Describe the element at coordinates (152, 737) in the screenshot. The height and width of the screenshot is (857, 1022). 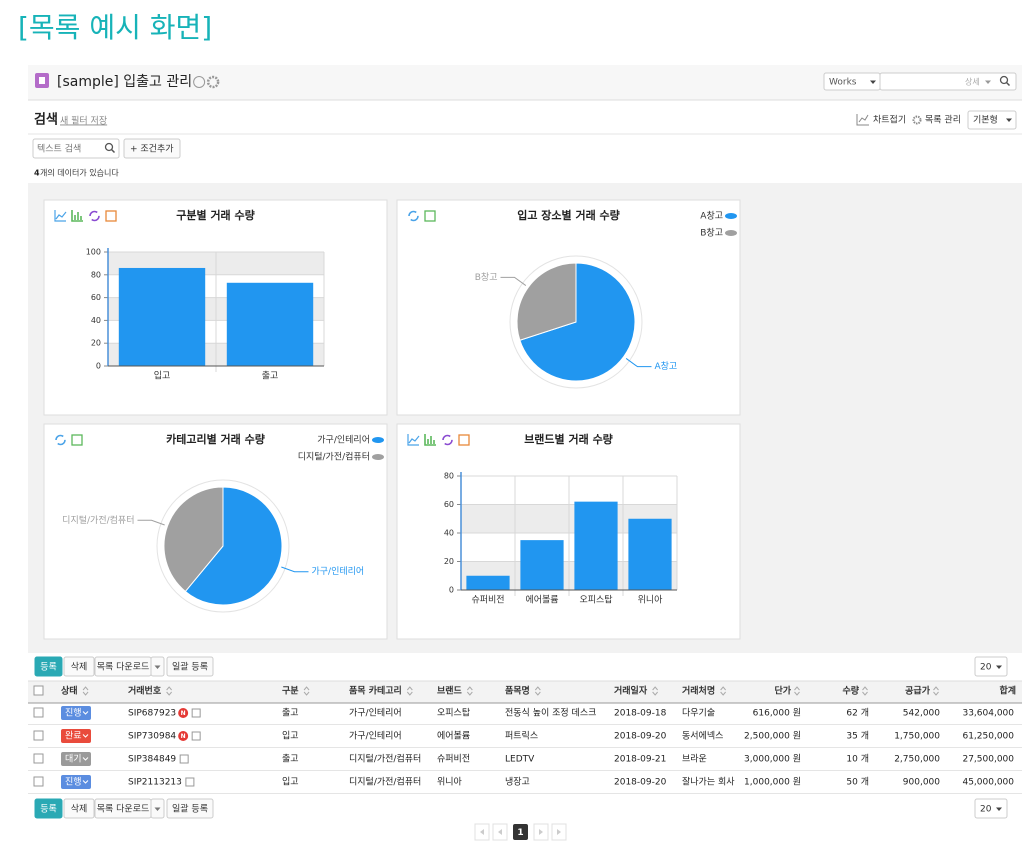
I see `cell-text: SIP730984` at that location.